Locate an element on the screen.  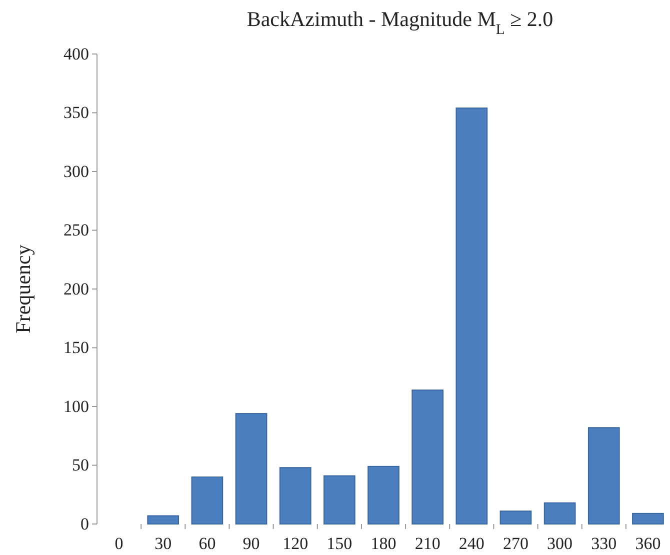
y-tick-label: 350 is located at coordinates (76, 112).